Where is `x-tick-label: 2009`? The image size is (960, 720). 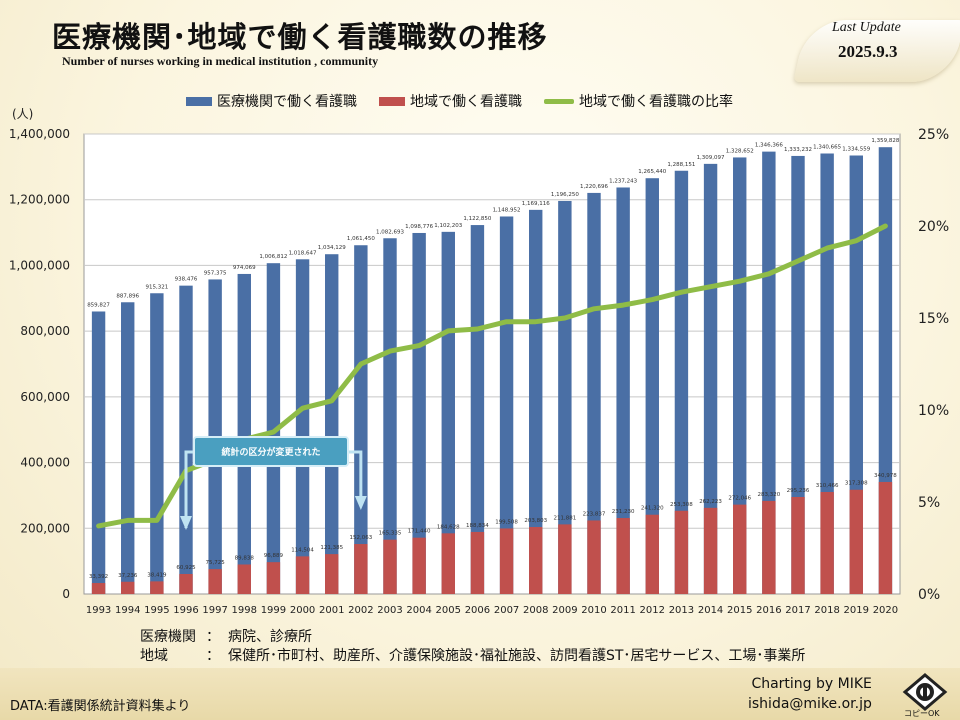 x-tick-label: 2009 is located at coordinates (564, 610).